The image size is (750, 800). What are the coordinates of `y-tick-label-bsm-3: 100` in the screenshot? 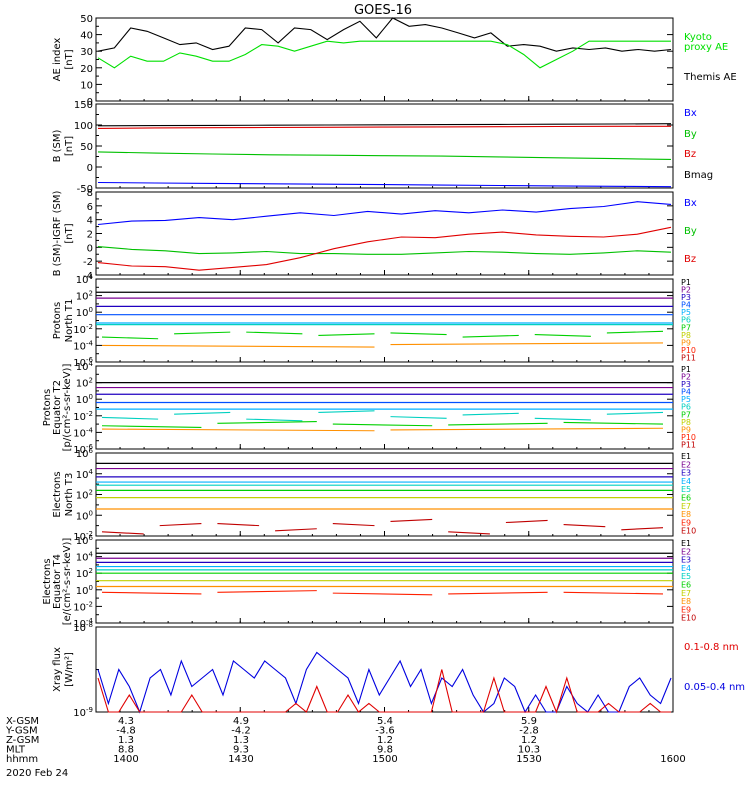 It's located at (83, 126).